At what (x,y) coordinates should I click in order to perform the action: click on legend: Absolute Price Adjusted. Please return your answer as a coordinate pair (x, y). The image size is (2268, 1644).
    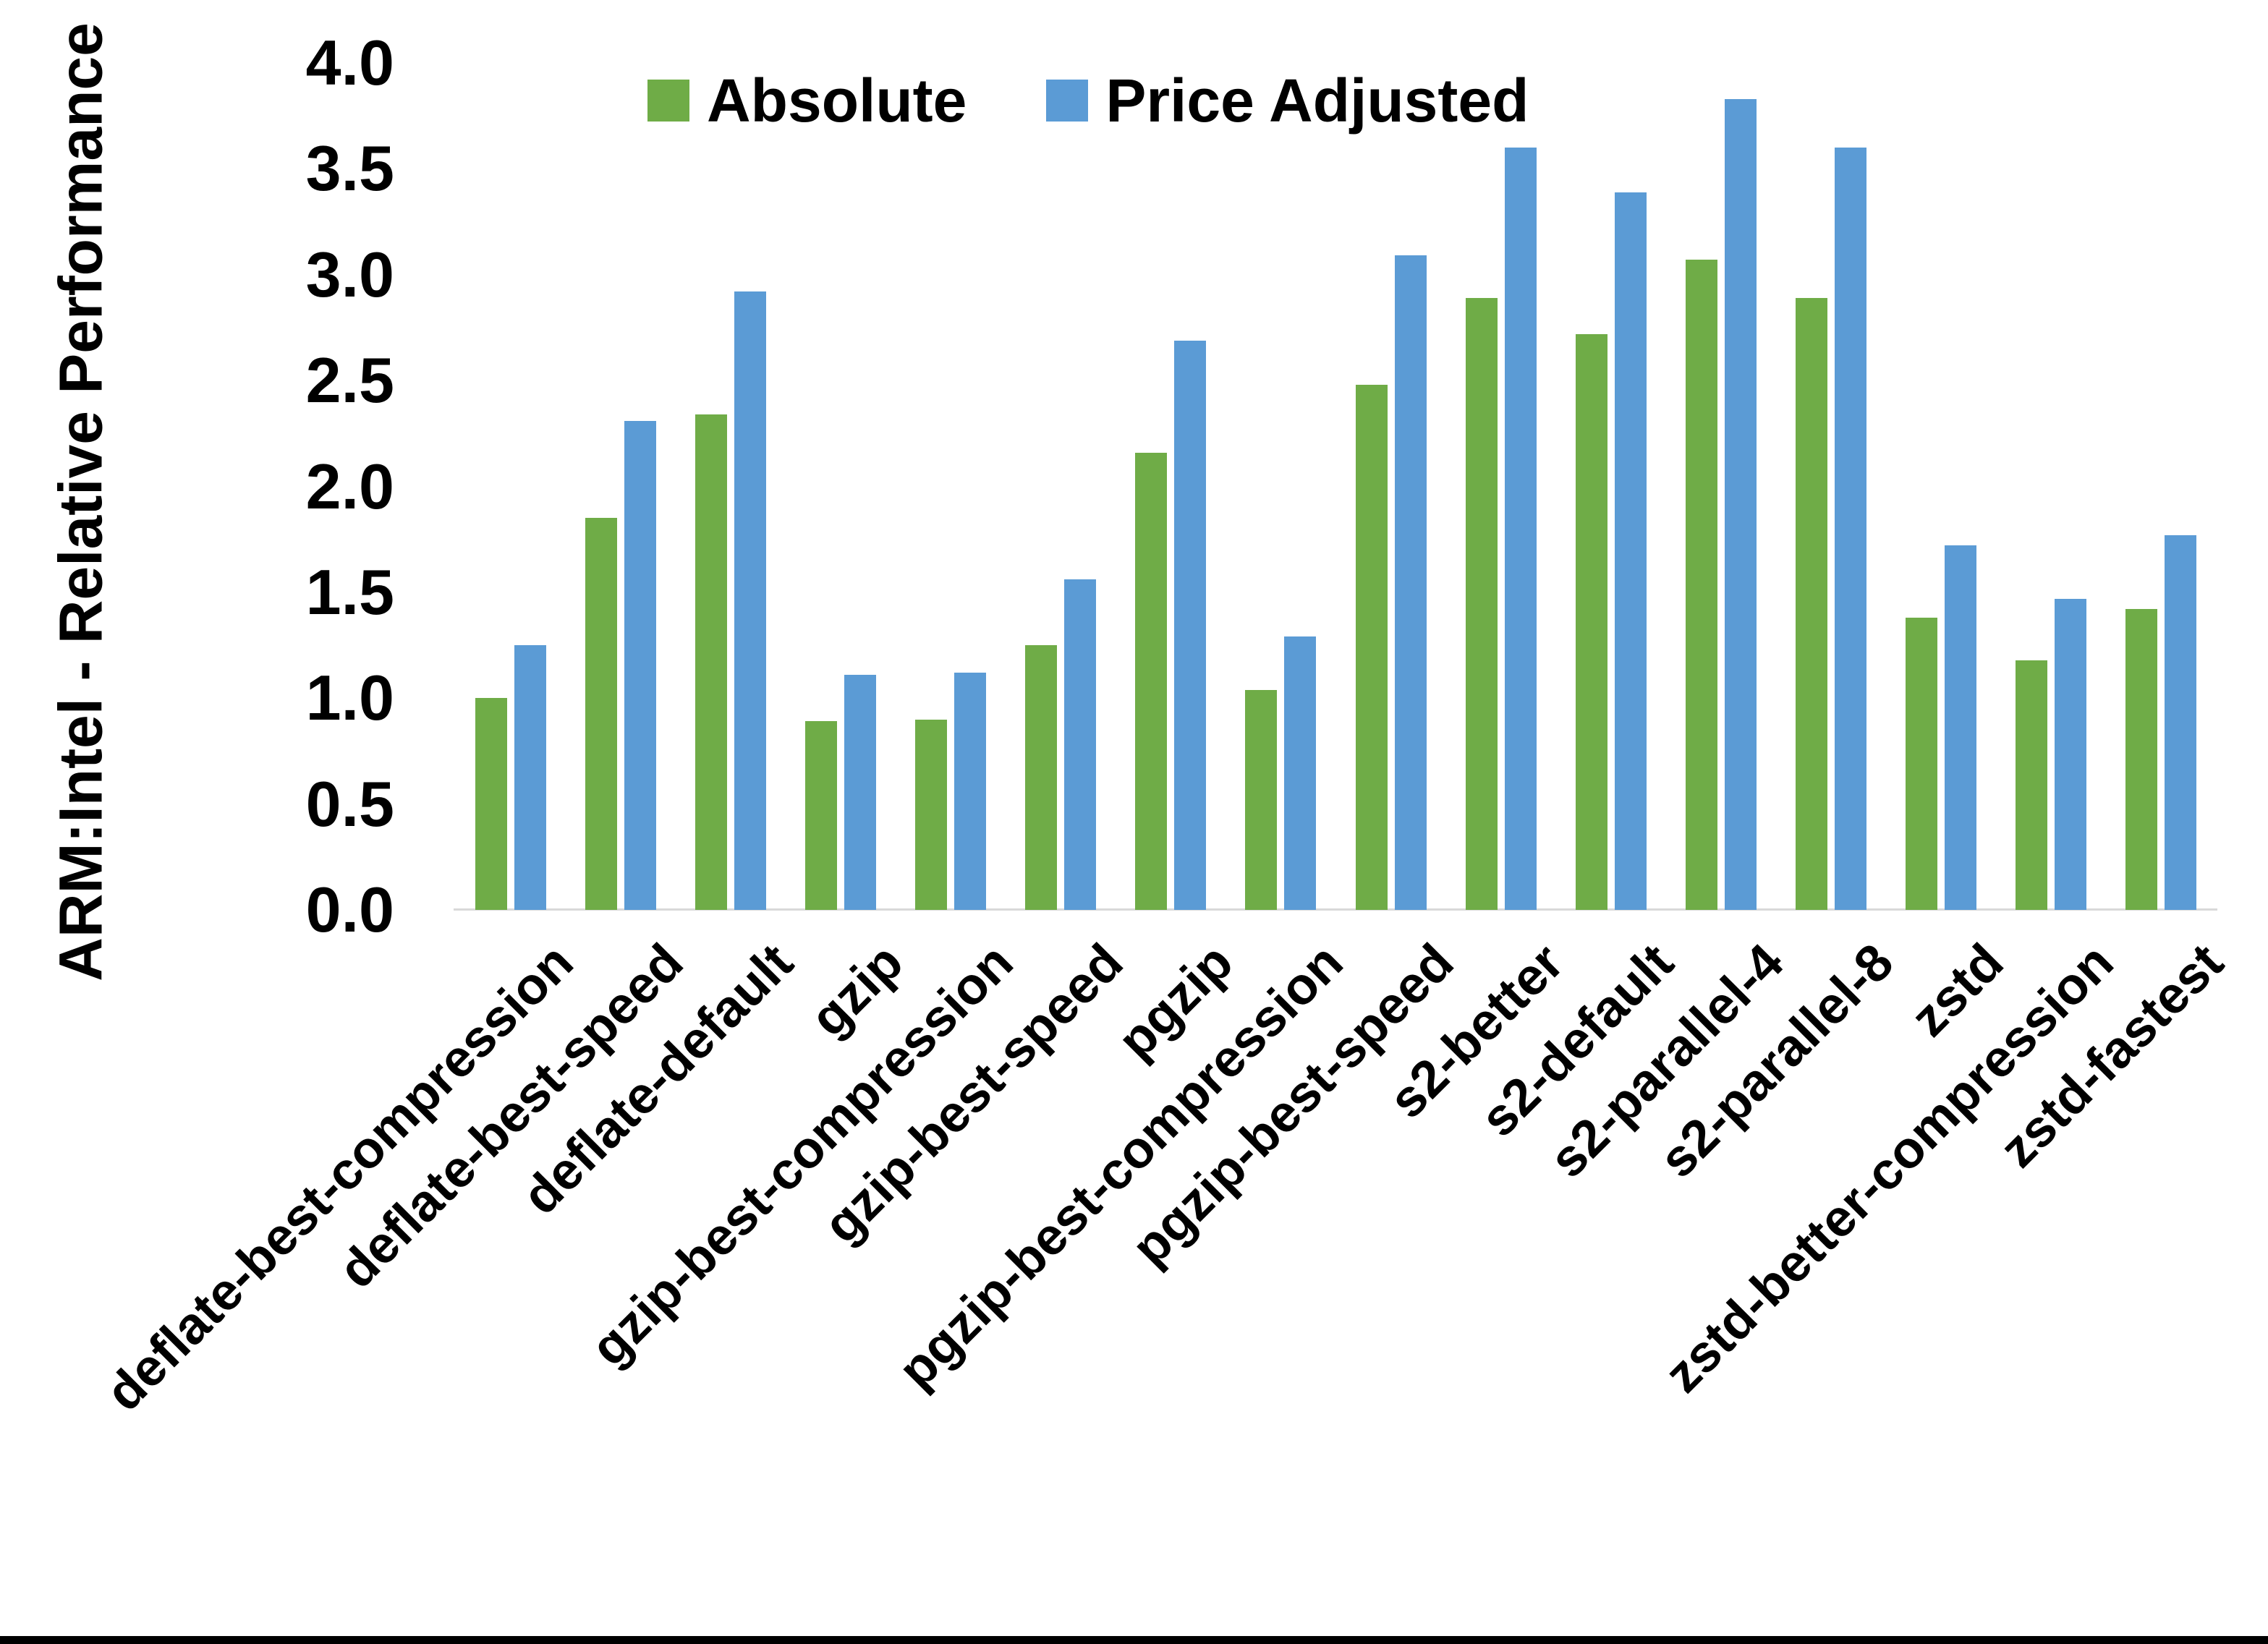
    Looking at the image, I should click on (1088, 101).